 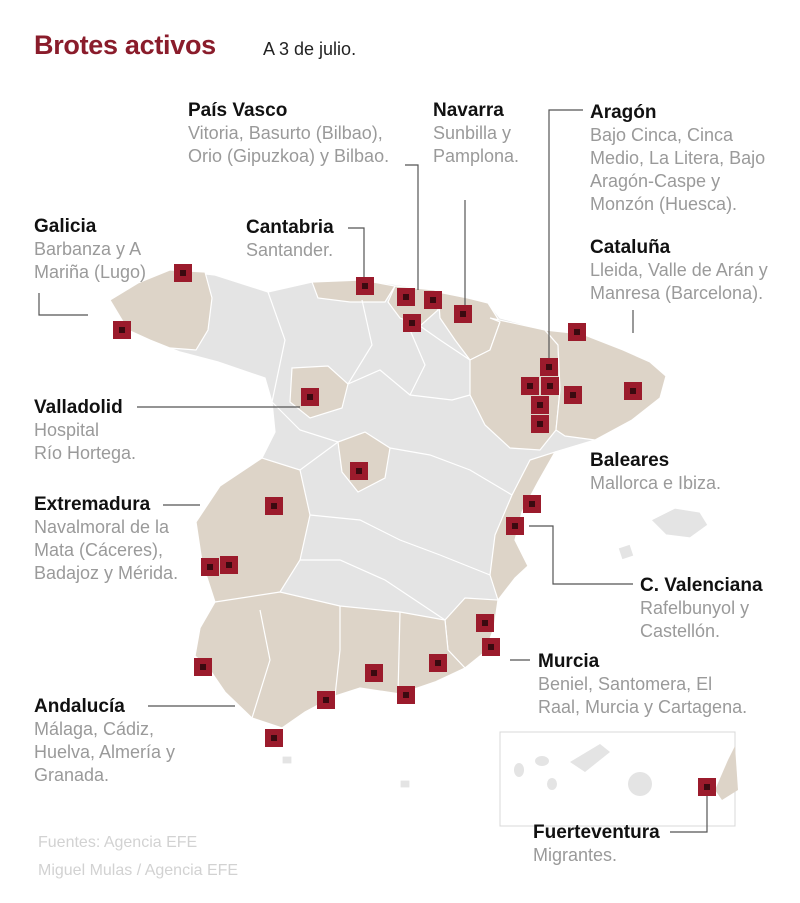 I want to click on label-baleares: Baleares Mallorca e Ibiza., so click(x=655, y=472).